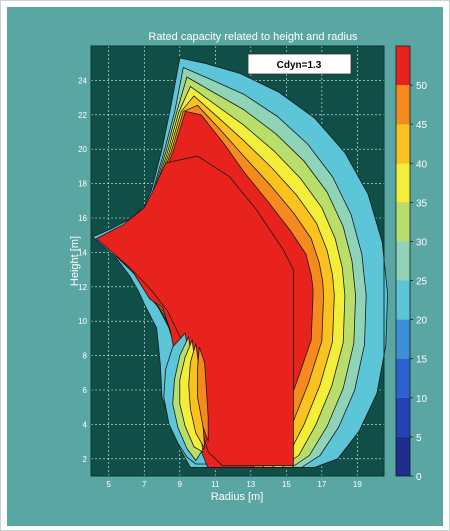 This screenshot has width=450, height=531. Describe the element at coordinates (85, 459) in the screenshot. I see `y-tick-label: 2` at that location.